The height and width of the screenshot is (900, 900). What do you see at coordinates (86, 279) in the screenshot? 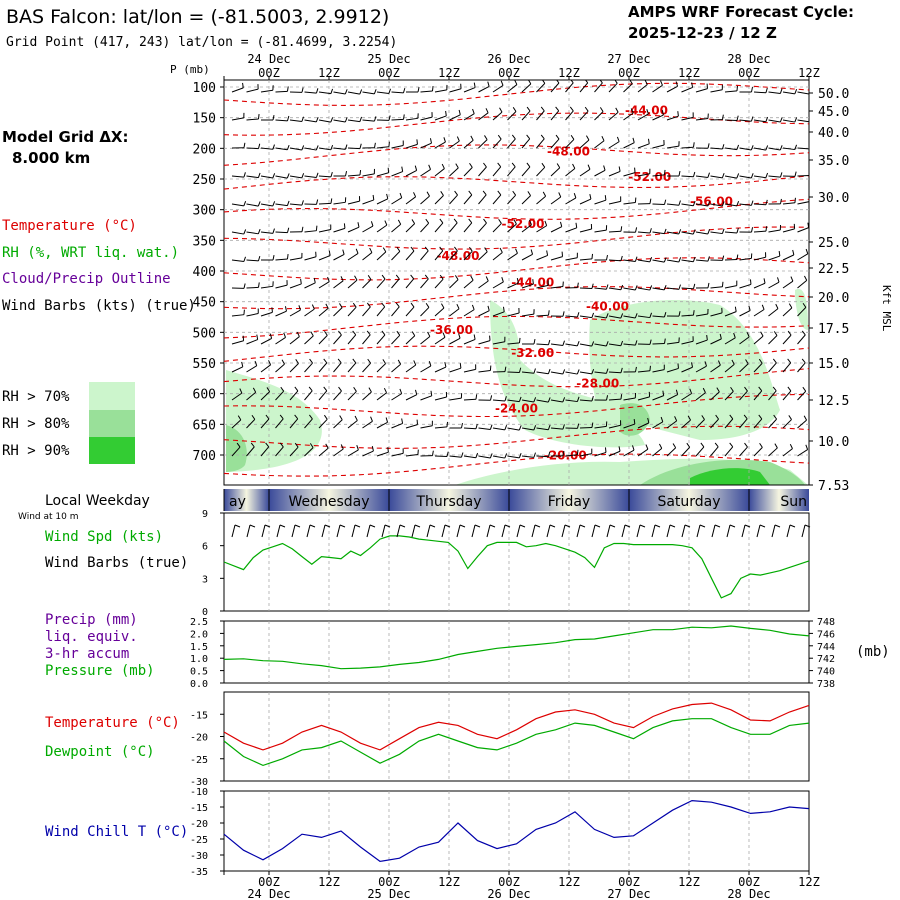
I see `legend-cloud: Cloud/Precip Outline` at bounding box center [86, 279].